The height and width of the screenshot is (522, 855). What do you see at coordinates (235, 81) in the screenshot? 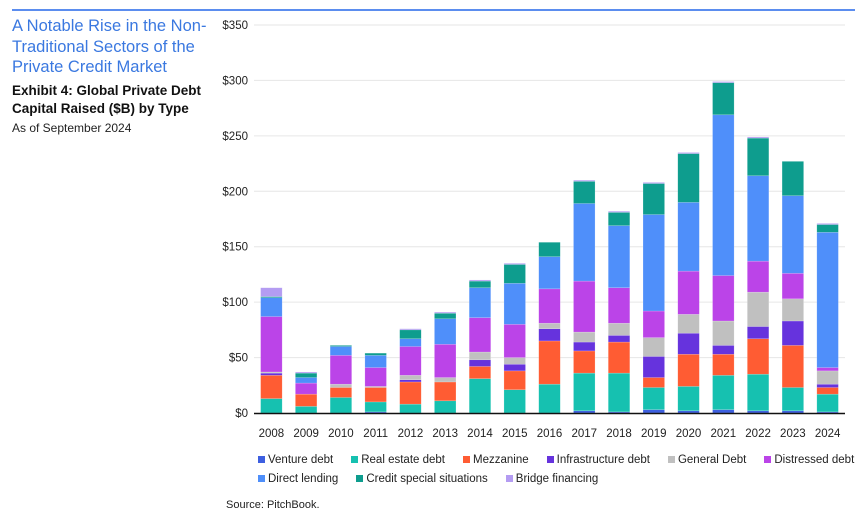
I see `y-tick-label: $300` at bounding box center [235, 81].